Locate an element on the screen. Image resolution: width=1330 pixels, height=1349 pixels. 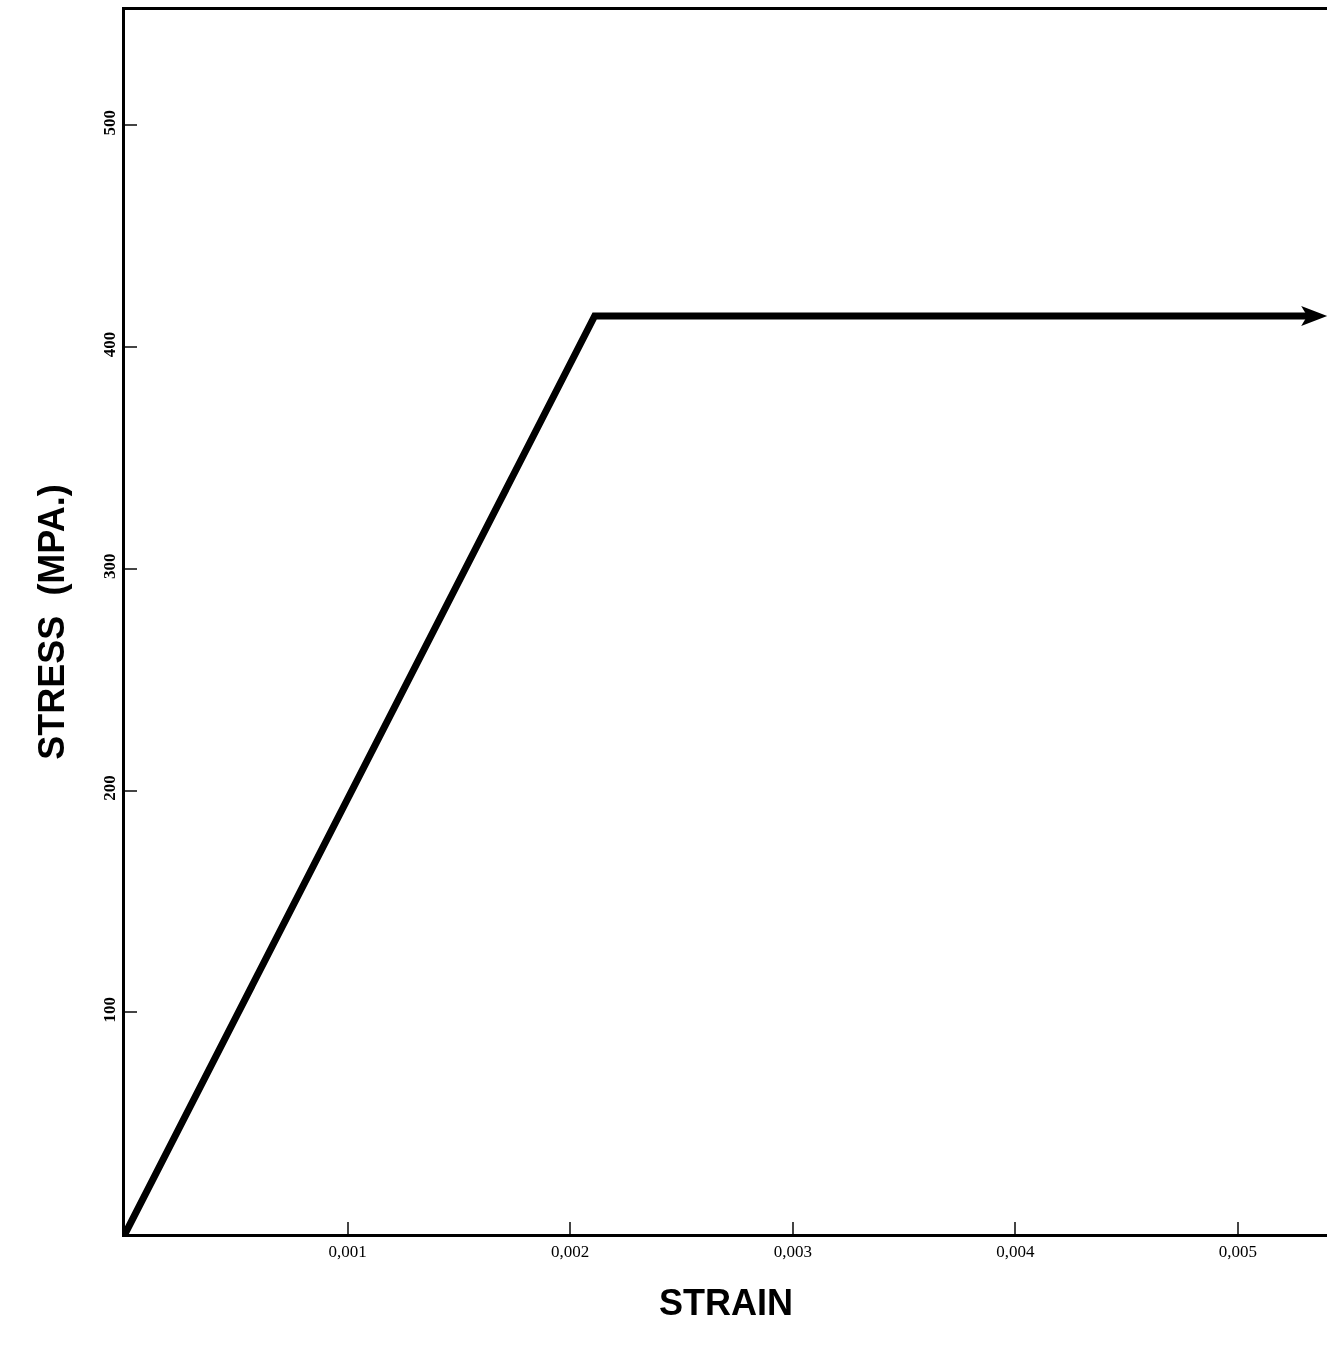
x-axis-title: STRAIN is located at coordinates (726, 1303).